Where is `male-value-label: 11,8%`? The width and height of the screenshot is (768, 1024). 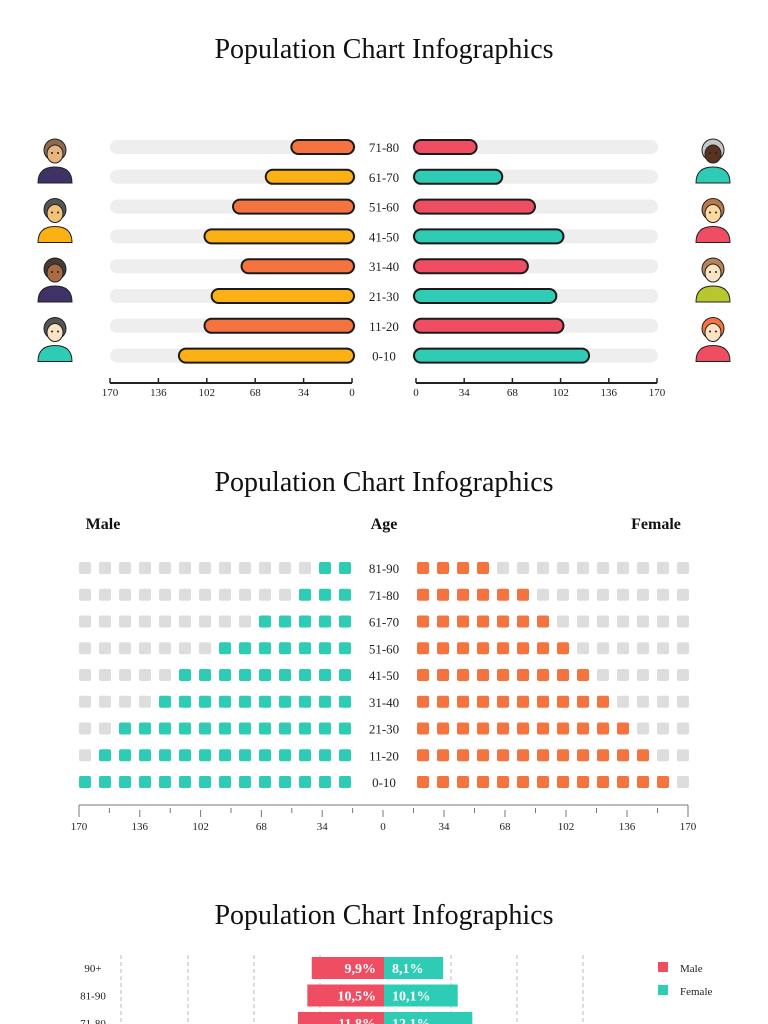
male-value-label: 11,8% is located at coordinates (357, 1020).